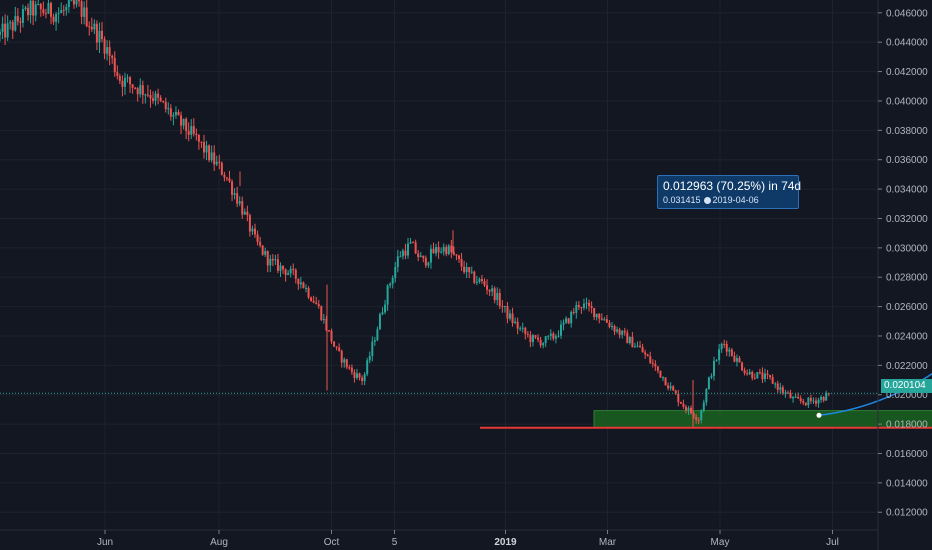 The image size is (932, 550). Describe the element at coordinates (907, 336) in the screenshot. I see `price-tick-label: 0.024000` at that location.